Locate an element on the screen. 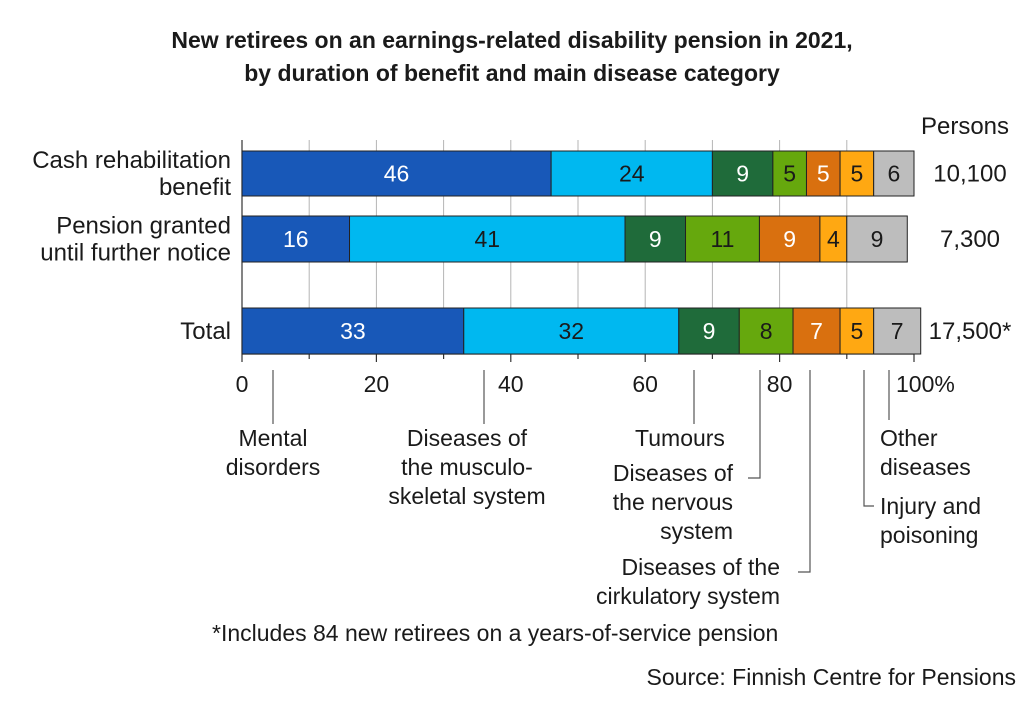  persons-value: 10,100 is located at coordinates (969, 174).